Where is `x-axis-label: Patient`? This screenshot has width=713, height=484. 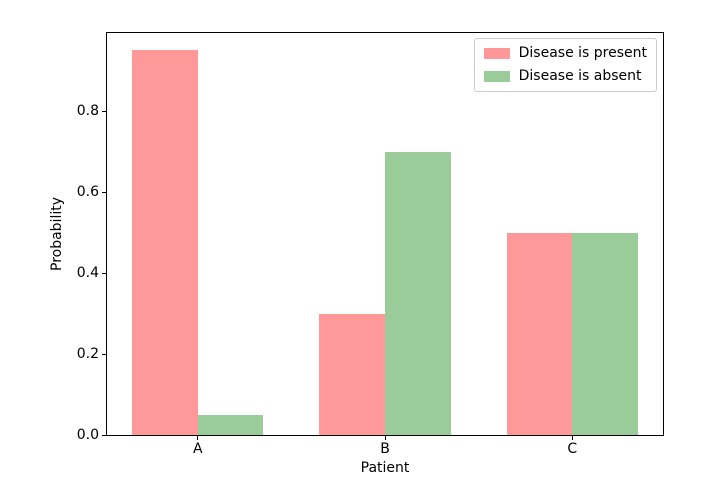 x-axis-label: Patient is located at coordinates (385, 468).